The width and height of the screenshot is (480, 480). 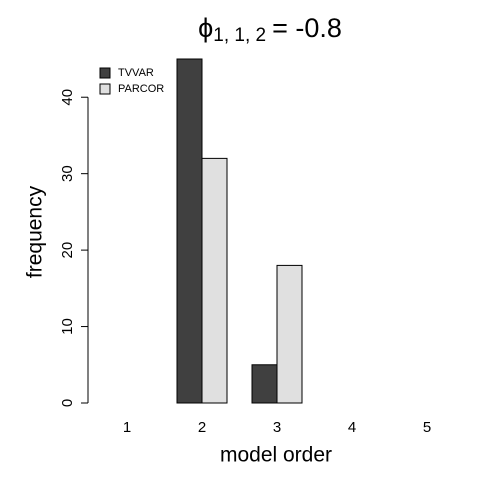 I want to click on x-tick-label: 1, so click(x=127, y=427).